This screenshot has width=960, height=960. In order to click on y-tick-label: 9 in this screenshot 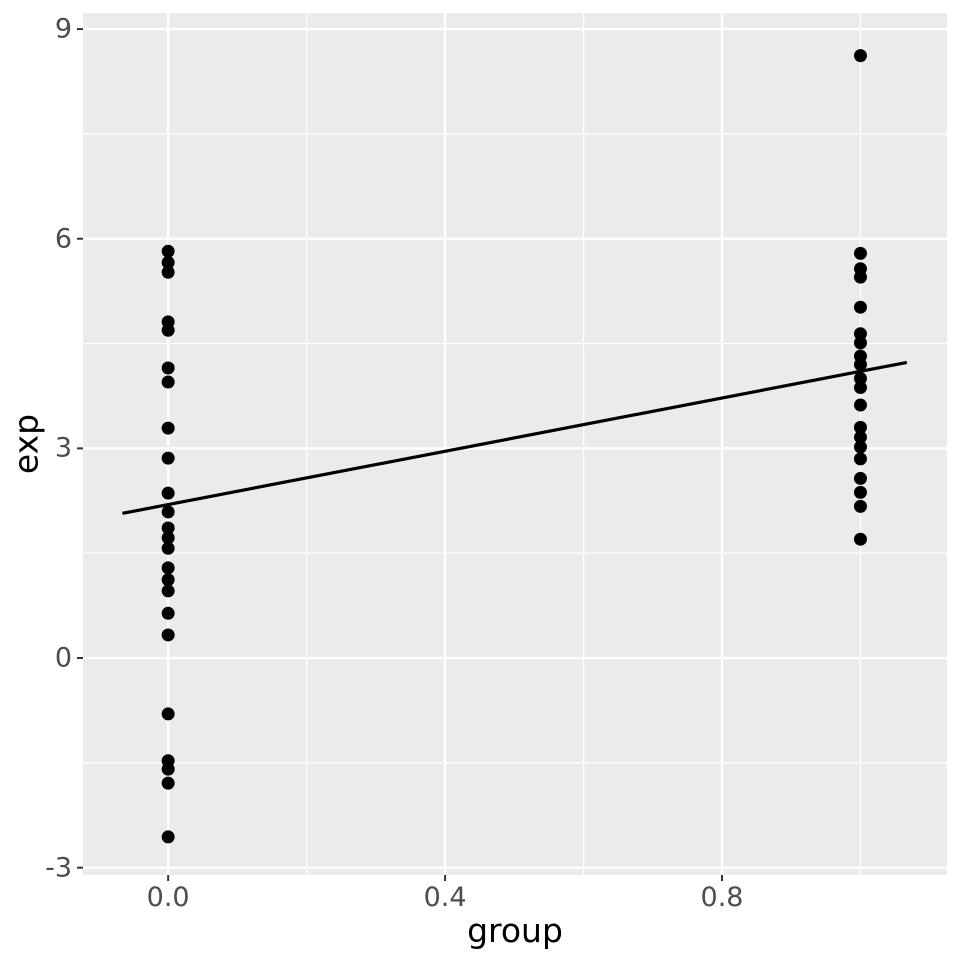, I will do `click(63, 29)`.